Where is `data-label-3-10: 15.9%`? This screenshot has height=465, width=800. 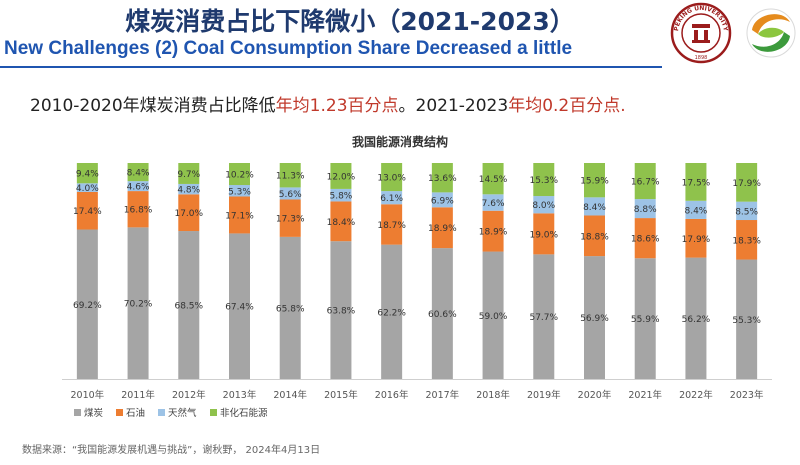
data-label-3-10: 15.9% is located at coordinates (594, 182).